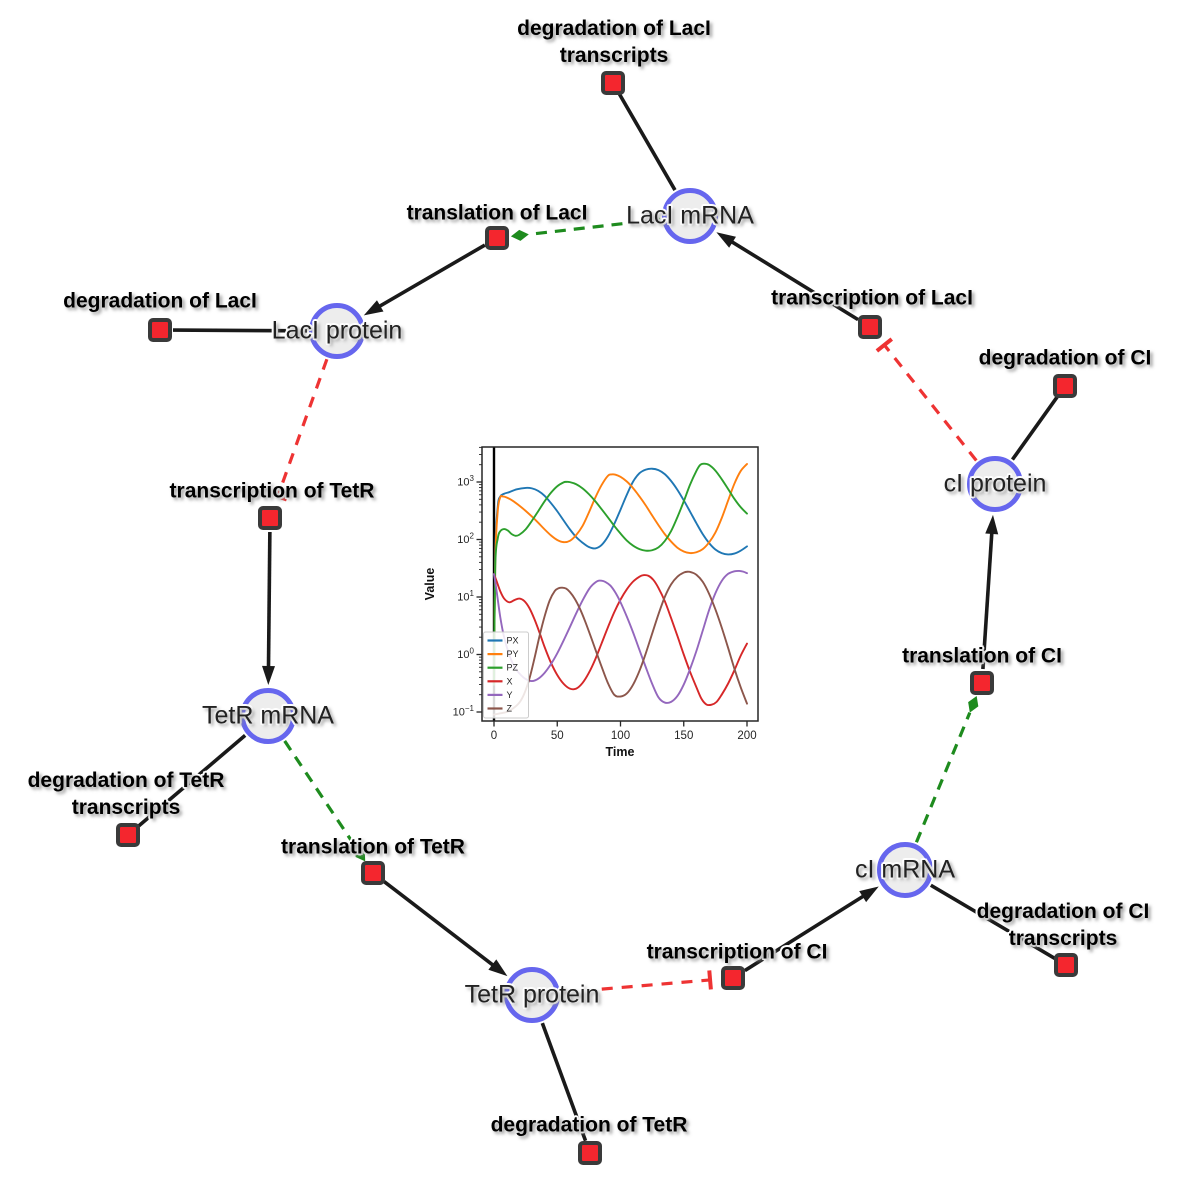  I want to click on edge-tetr-protein-deg-tetr-reactant, so click(564, 1082).